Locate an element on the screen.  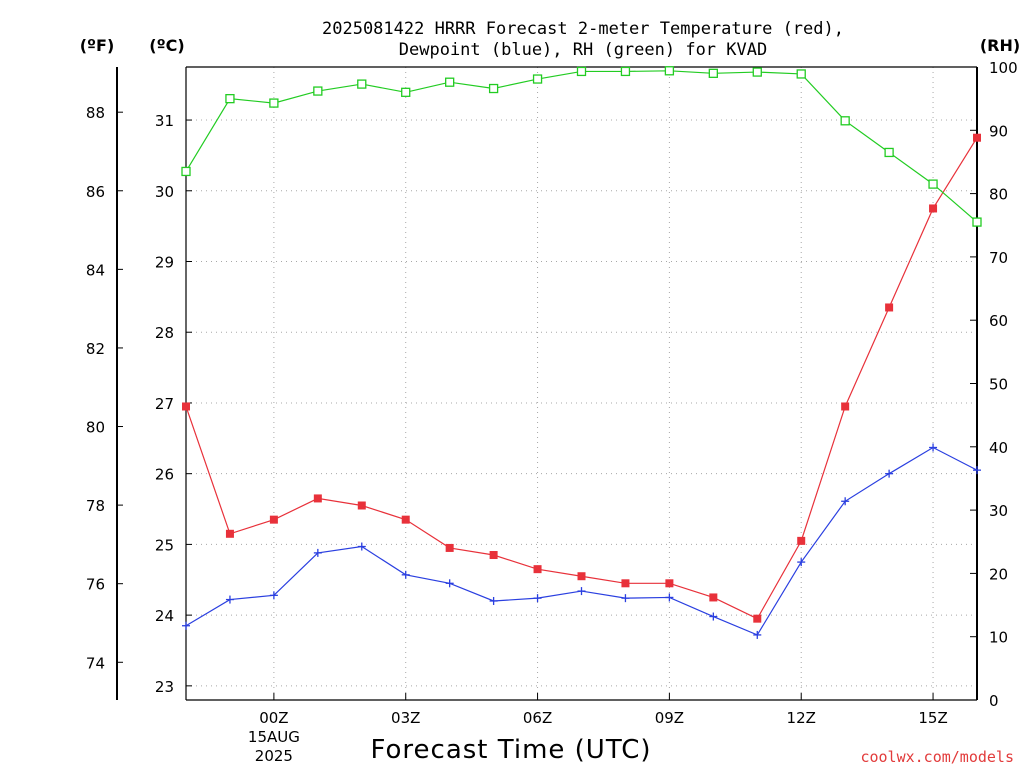
rh-tick-label: 90 is located at coordinates (998, 131).